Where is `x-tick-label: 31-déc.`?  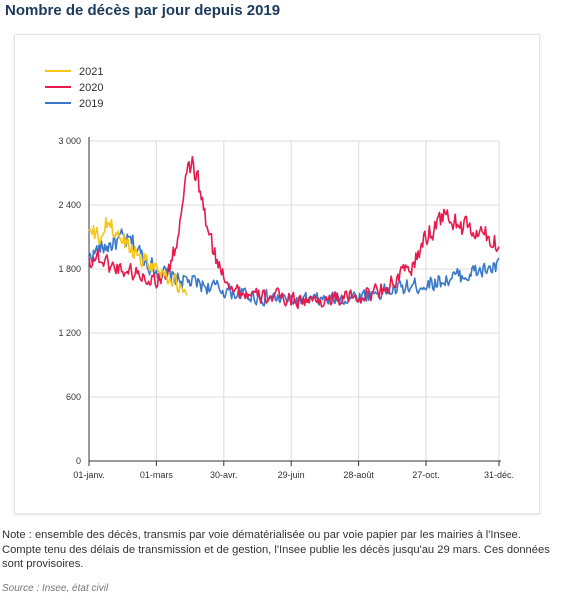
x-tick-label: 31-déc. is located at coordinates (499, 475).